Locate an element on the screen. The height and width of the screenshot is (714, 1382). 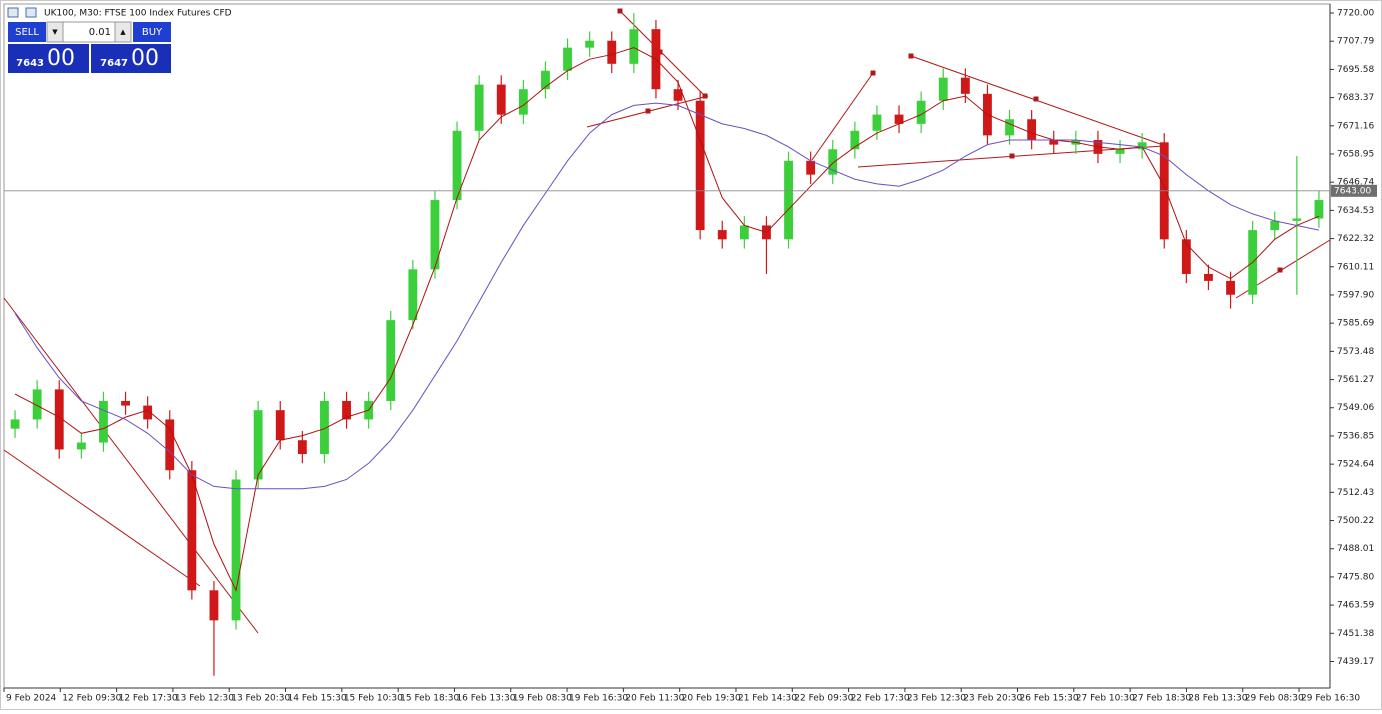
x-tick-label: 15 Feb 10:30 is located at coordinates (373, 699).